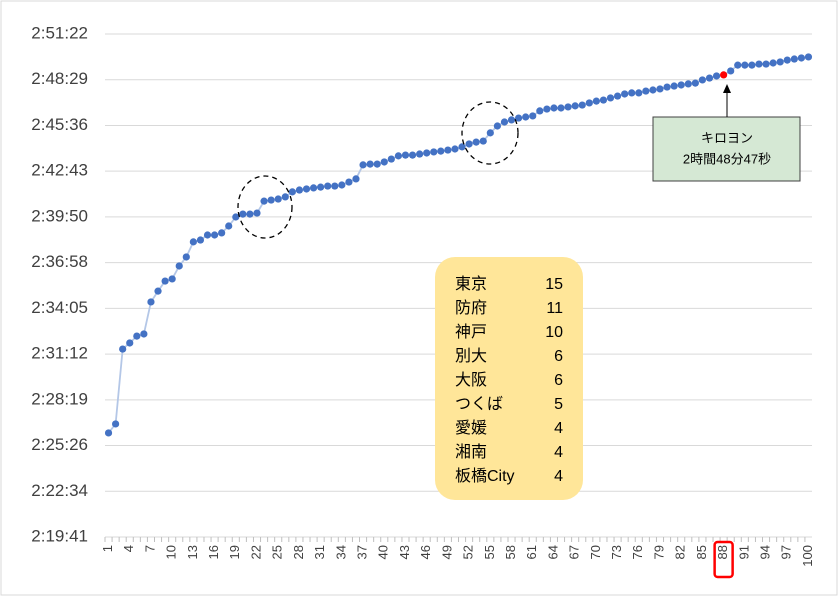  I want to click on x-tick-label: 85, so click(701, 552).